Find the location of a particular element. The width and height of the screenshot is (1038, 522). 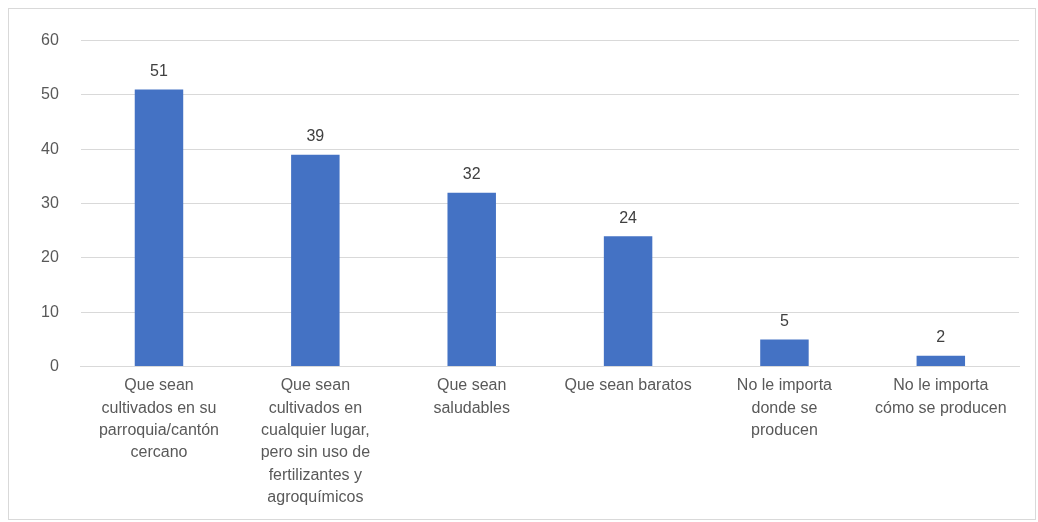

x-tick-label: No le importa donde se producen is located at coordinates (784, 407).